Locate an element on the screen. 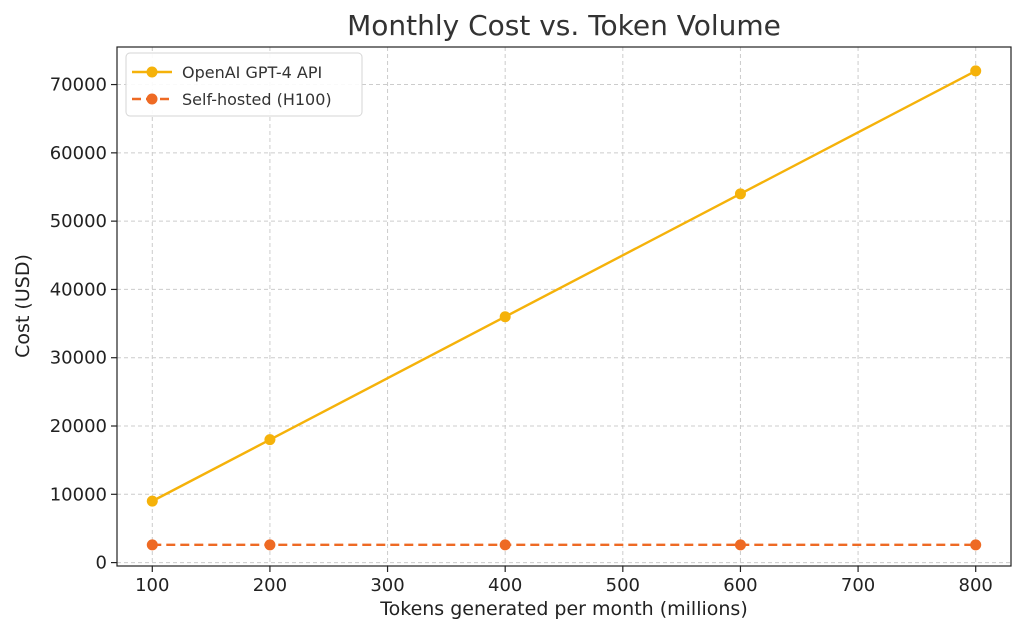 The image size is (1024, 635). x-tick-label: 200 is located at coordinates (270, 585).